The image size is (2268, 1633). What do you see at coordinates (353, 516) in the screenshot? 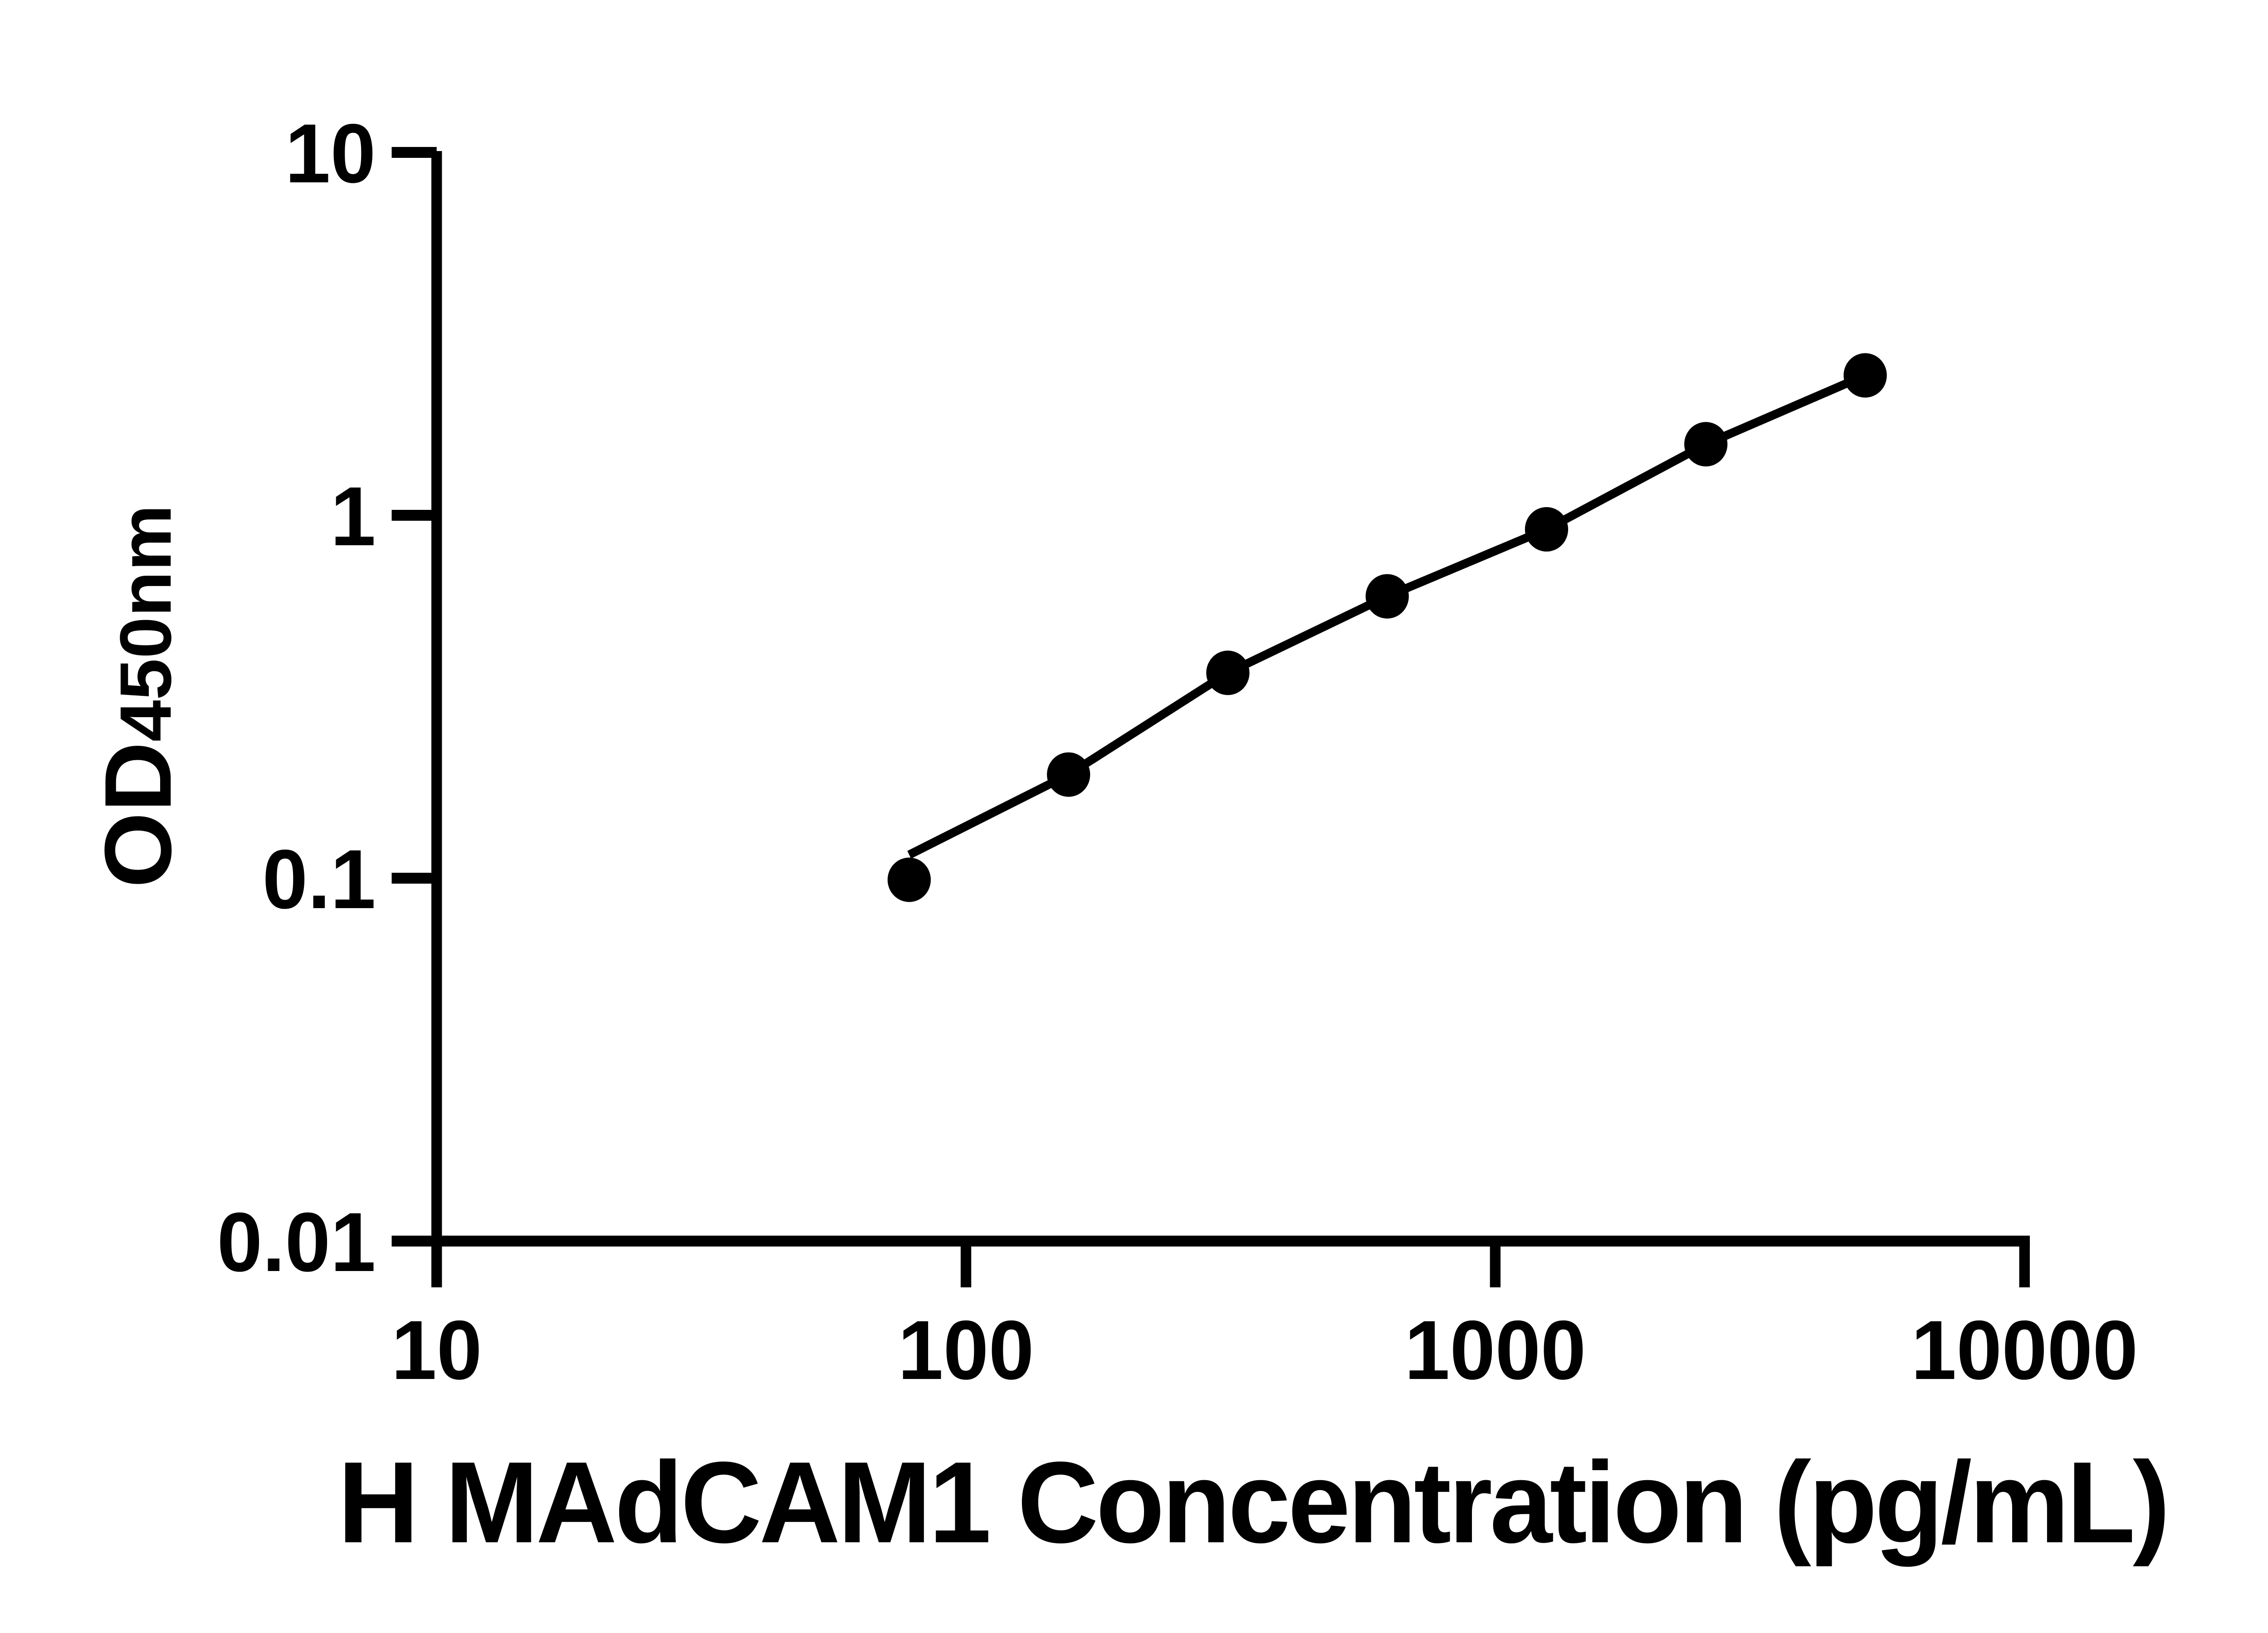
I see `y-tick-label-1: 1` at bounding box center [353, 516].